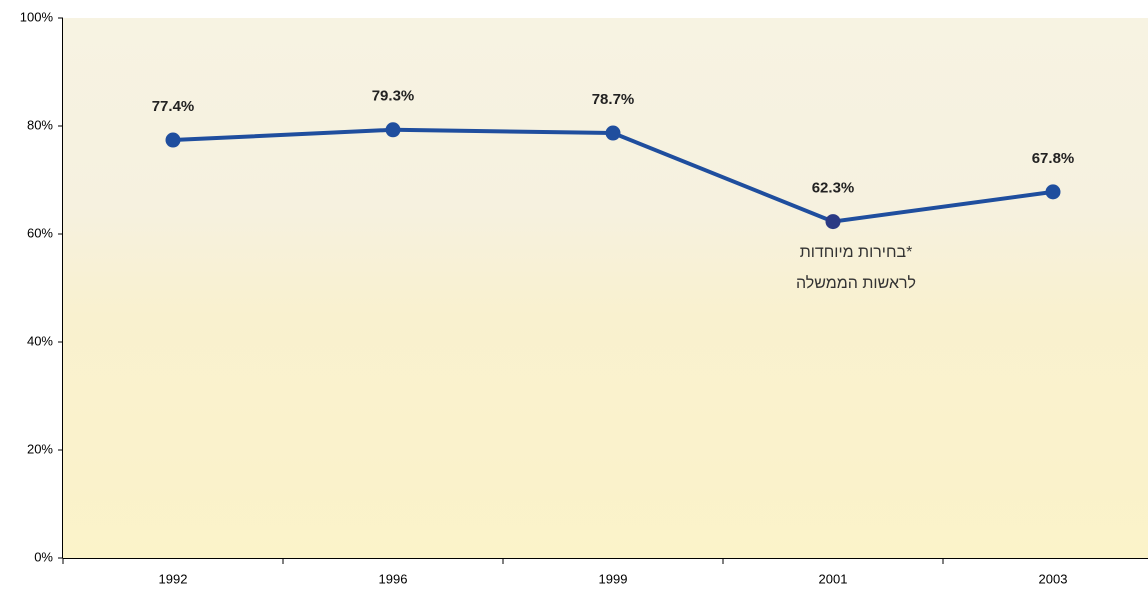 Image resolution: width=1148 pixels, height=589 pixels. What do you see at coordinates (393, 578) in the screenshot?
I see `x-tick-label: 1996` at bounding box center [393, 578].